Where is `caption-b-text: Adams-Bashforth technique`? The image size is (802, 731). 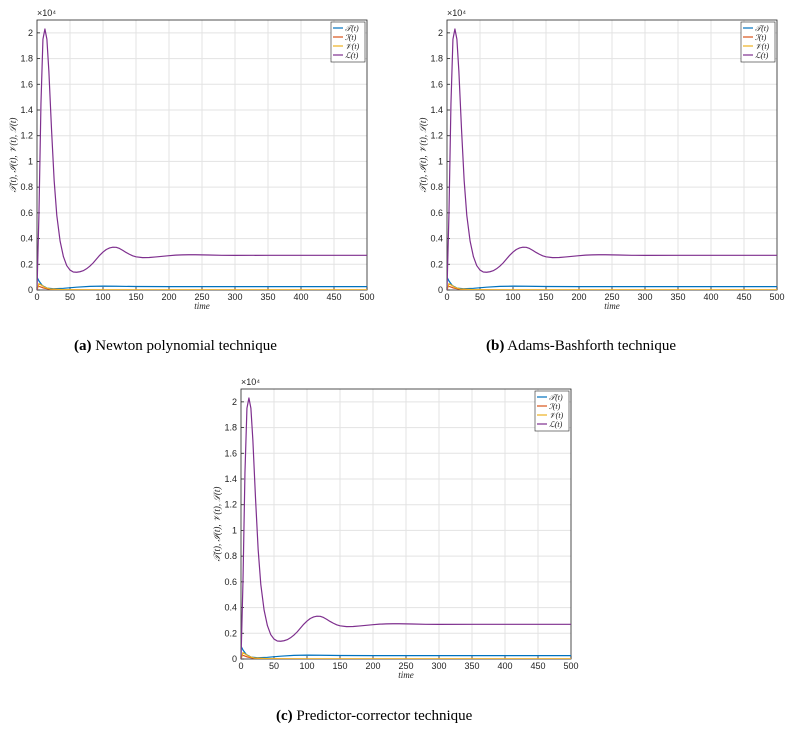
caption-b-text: Adams-Bashforth technique is located at coordinates (591, 346).